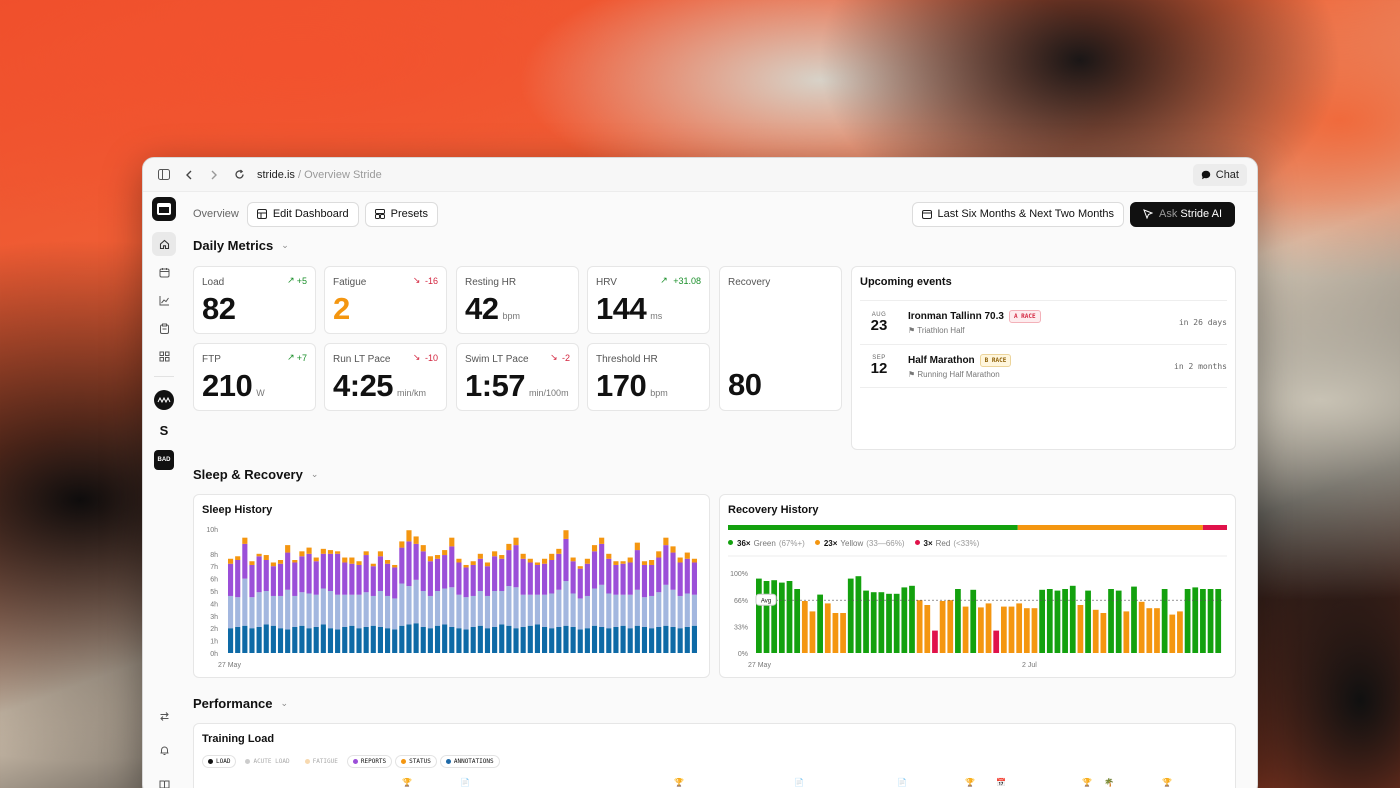 The height and width of the screenshot is (788, 1400). Describe the element at coordinates (164, 750) in the screenshot. I see `bell-icon` at that location.